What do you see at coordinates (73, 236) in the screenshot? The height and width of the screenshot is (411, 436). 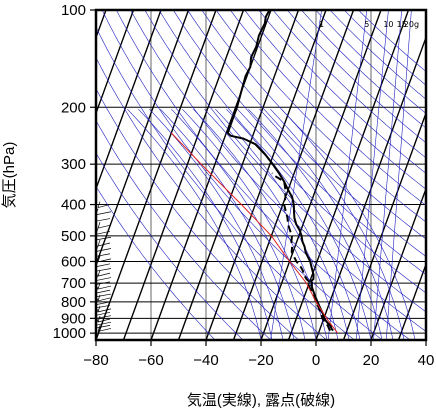 I see `y-tick-label: 500` at bounding box center [73, 236].